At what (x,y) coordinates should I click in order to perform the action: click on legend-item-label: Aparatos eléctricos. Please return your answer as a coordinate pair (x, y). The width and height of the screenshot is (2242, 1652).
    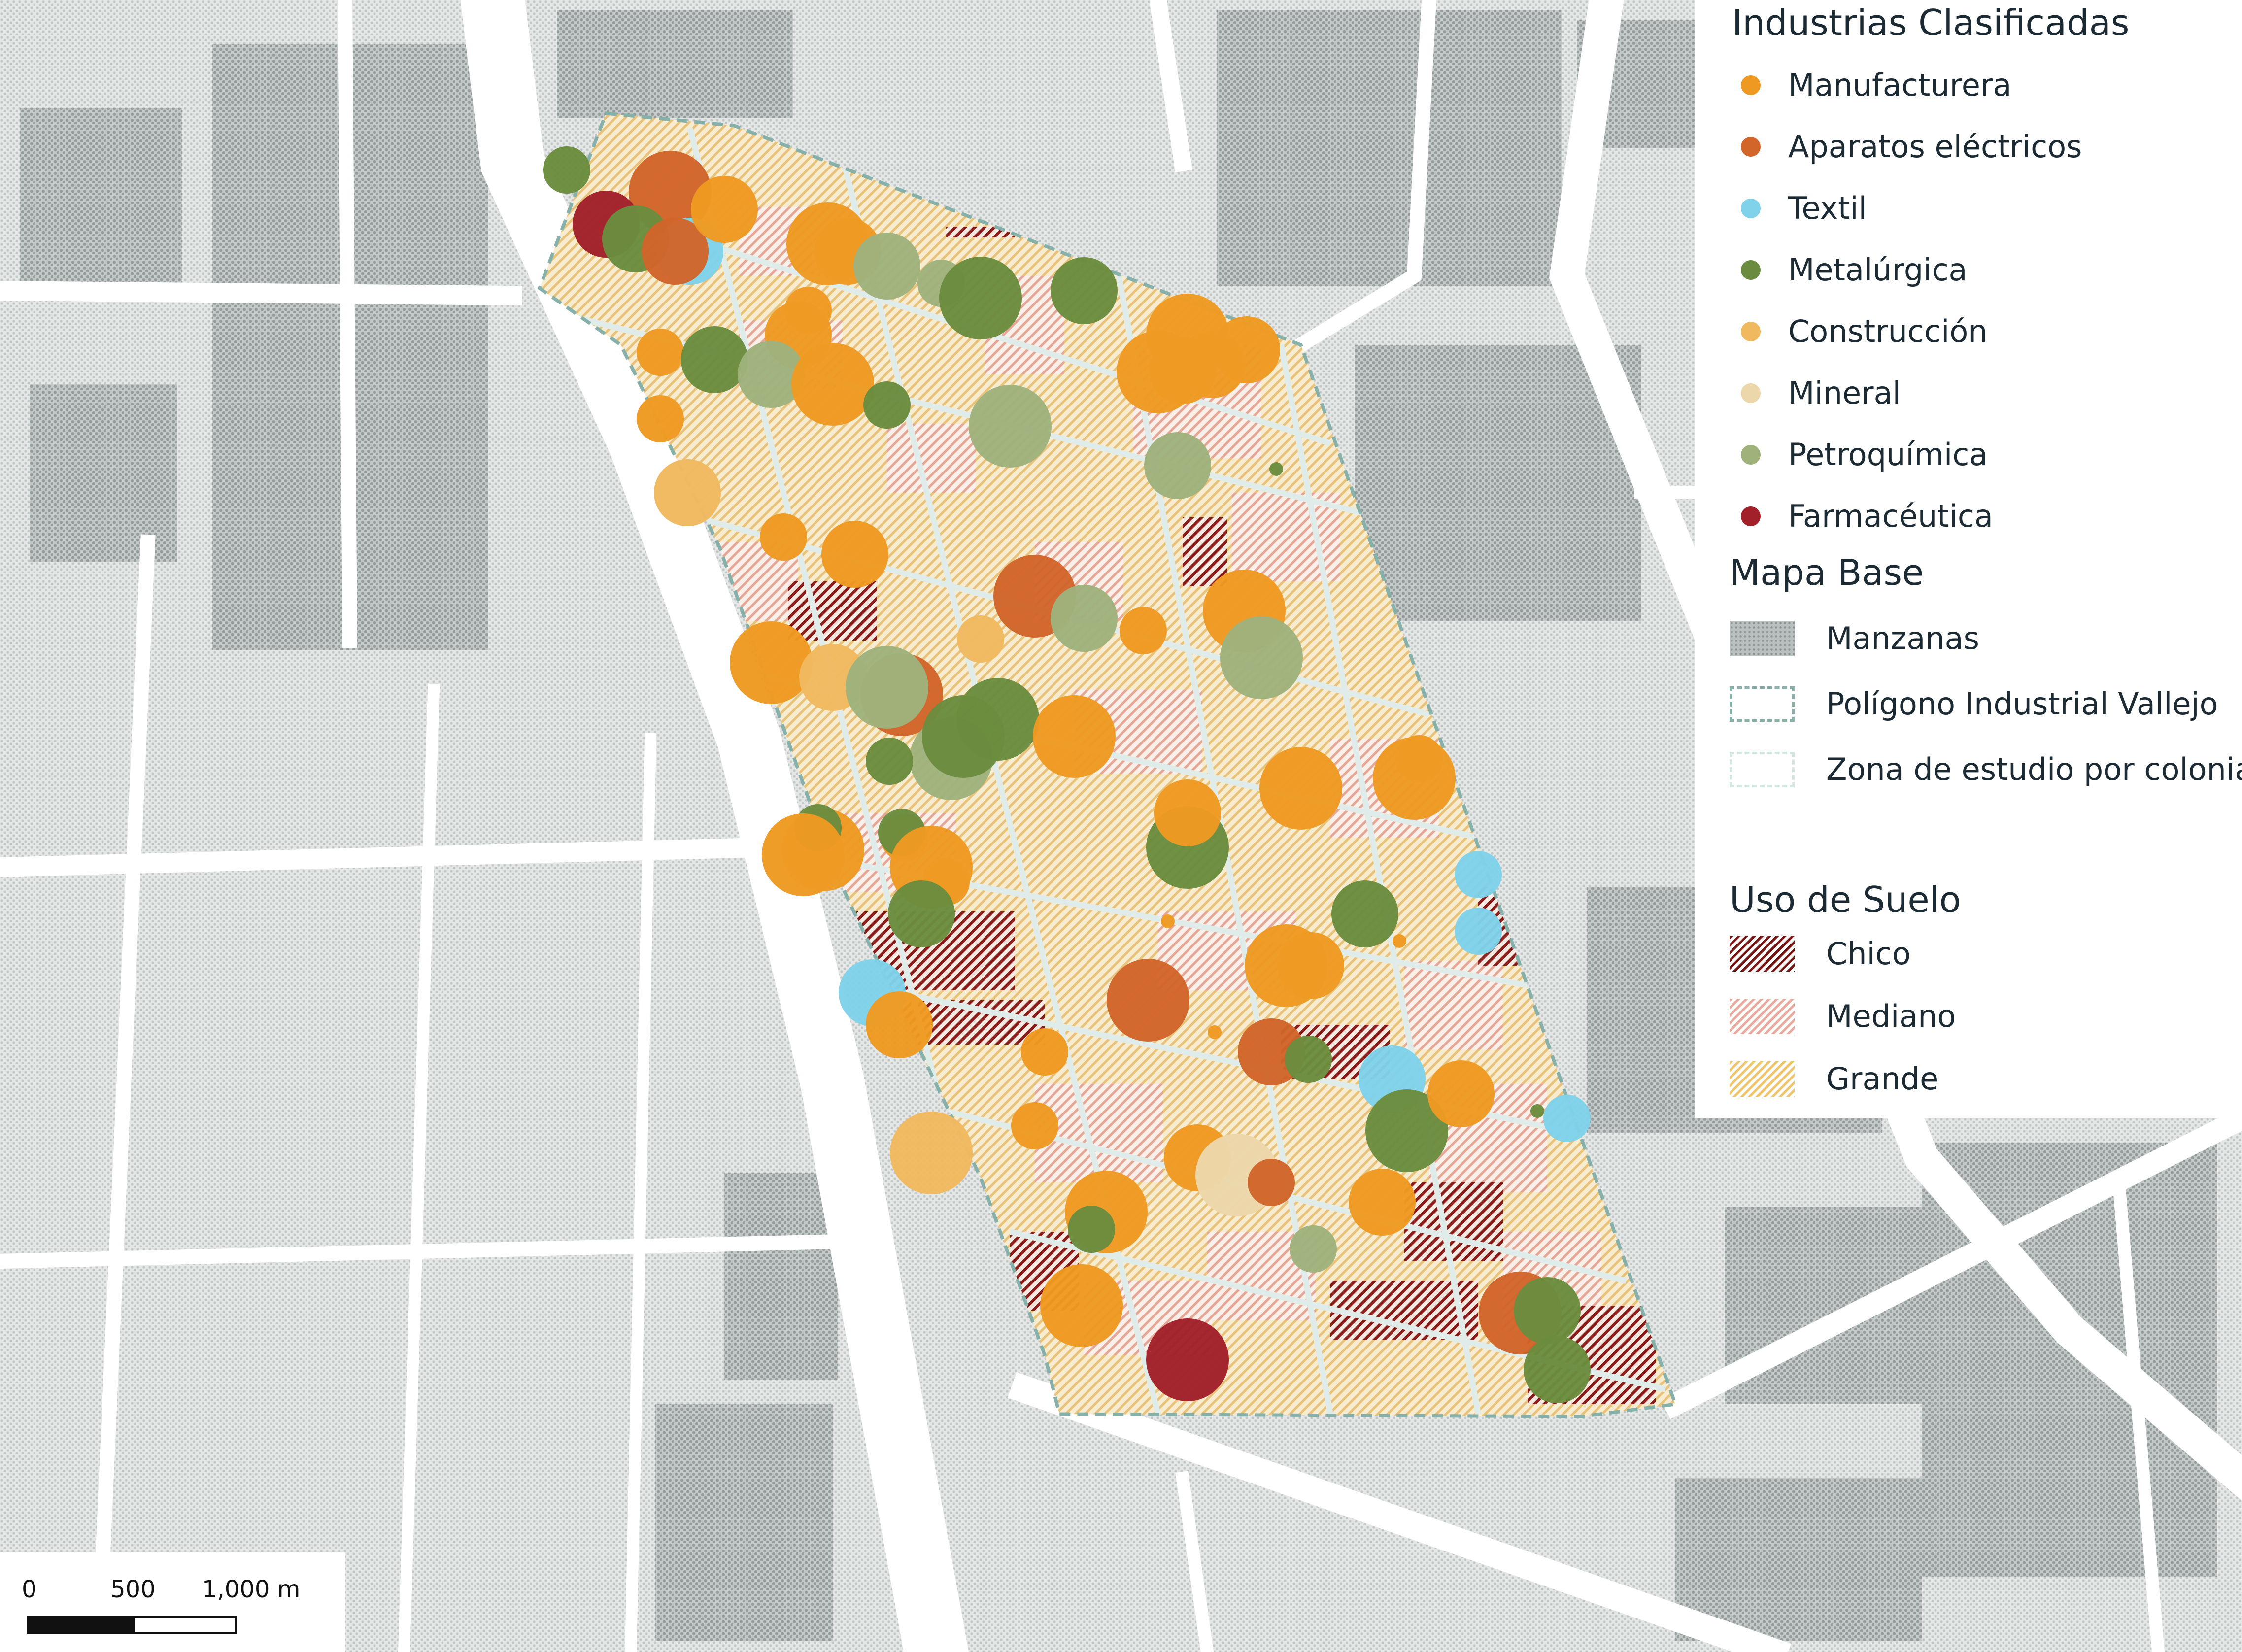
    Looking at the image, I should click on (1935, 147).